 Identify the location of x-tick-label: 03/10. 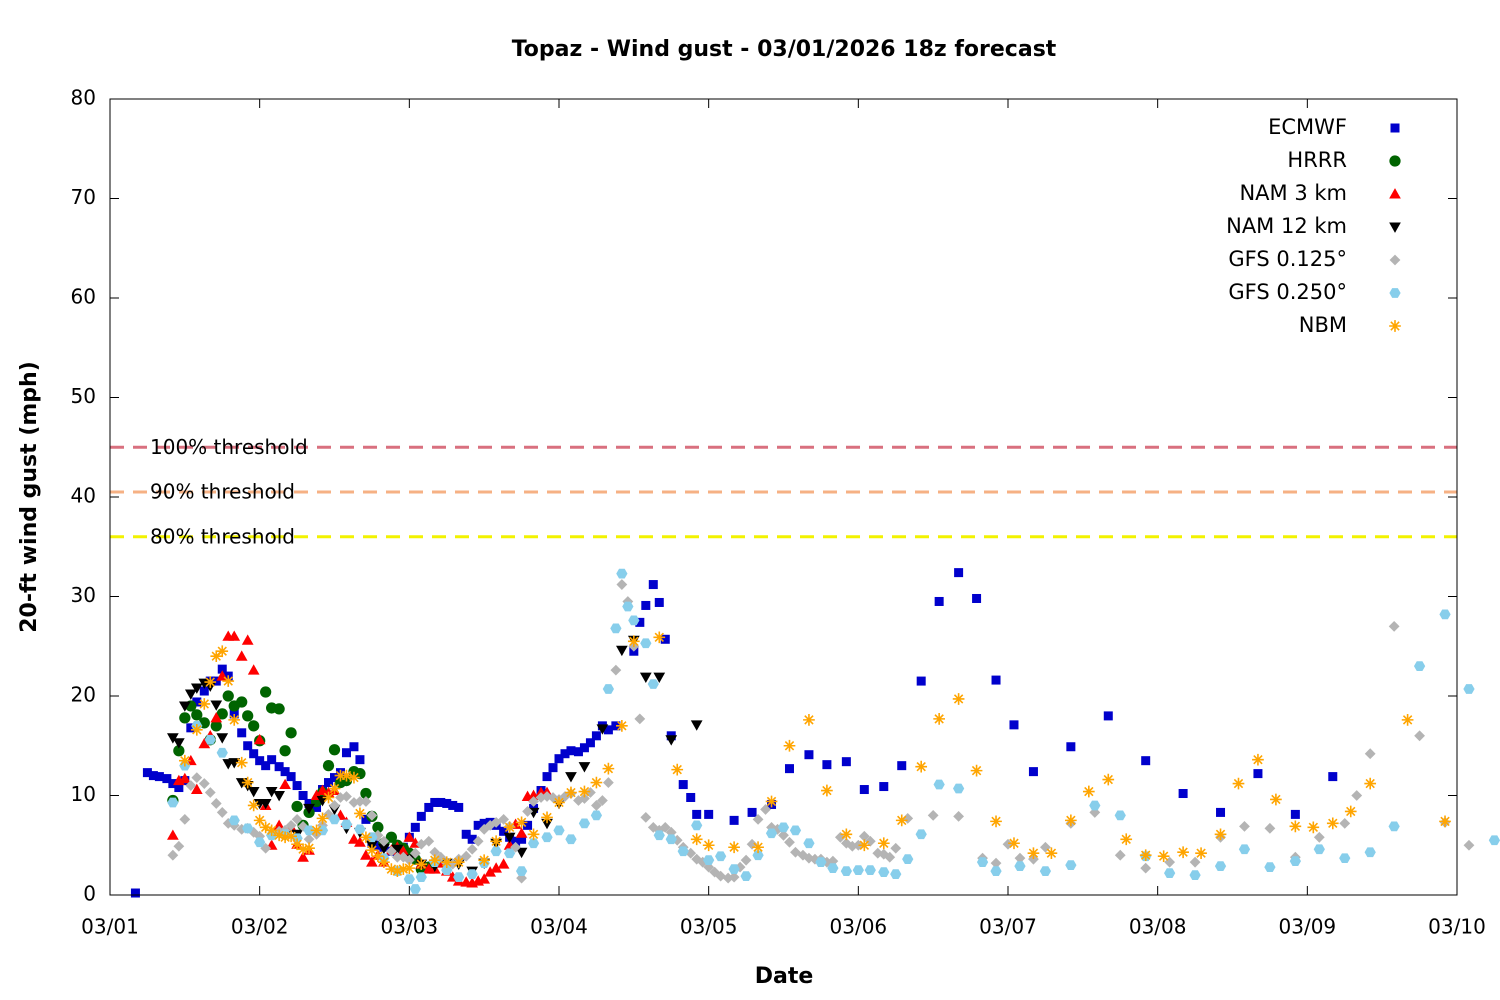
(1457, 927).